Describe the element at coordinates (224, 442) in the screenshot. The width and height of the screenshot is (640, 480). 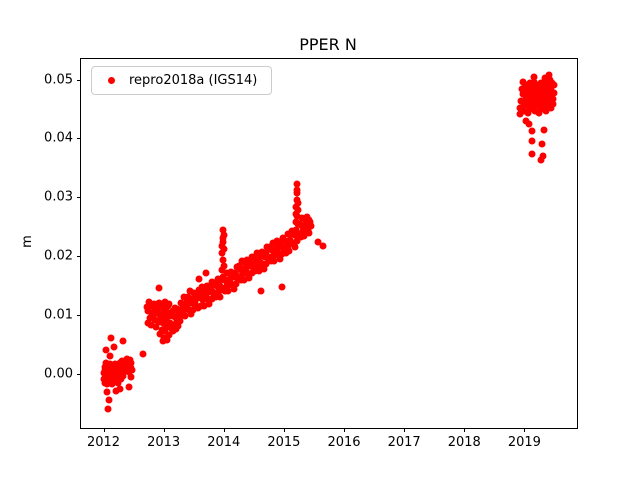
I see `x-tick-label: 2014` at that location.